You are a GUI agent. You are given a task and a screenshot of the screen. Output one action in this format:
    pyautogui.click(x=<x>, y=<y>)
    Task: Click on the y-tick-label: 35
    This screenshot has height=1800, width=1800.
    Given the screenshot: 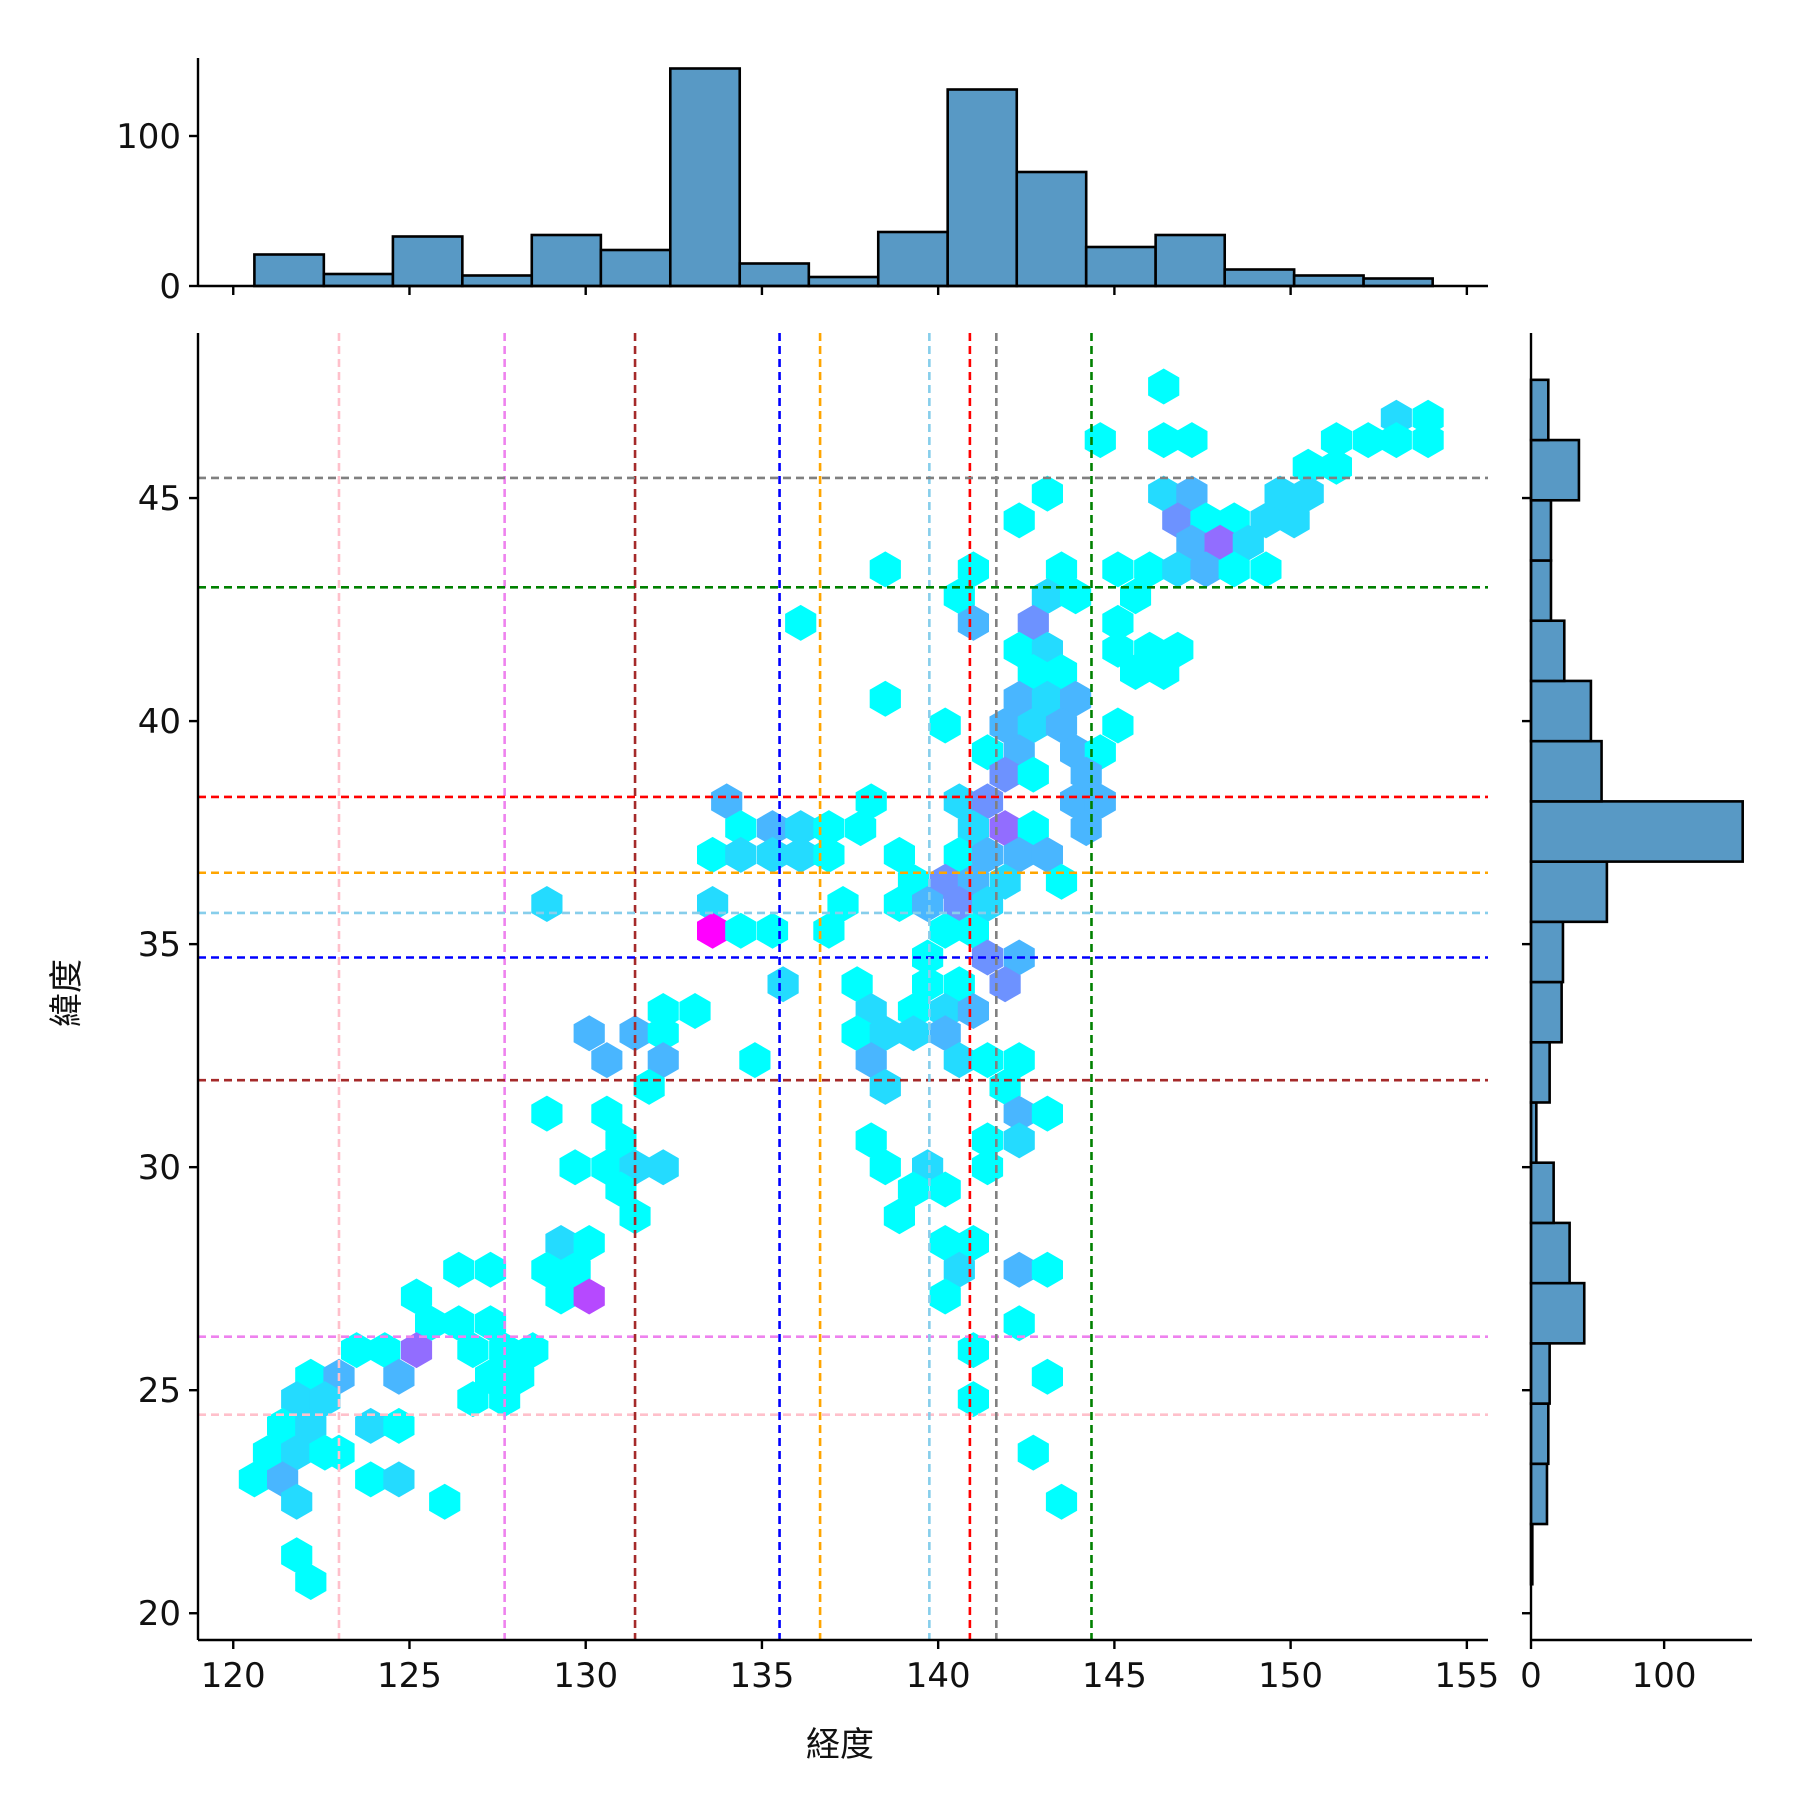 What is the action you would take?
    pyautogui.click(x=159, y=945)
    